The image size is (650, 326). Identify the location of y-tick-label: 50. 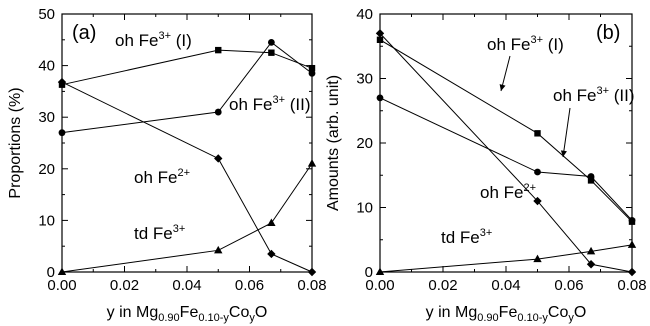
(46, 14).